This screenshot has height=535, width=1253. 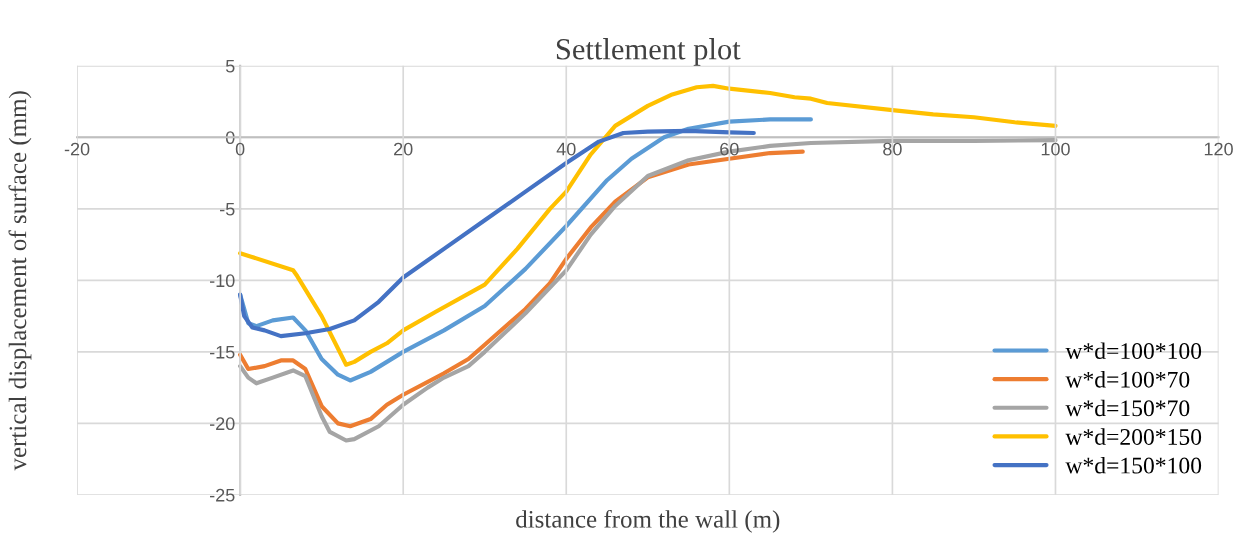 What do you see at coordinates (648, 521) in the screenshot?
I see `x-axis-title: distance from the wall (m)` at bounding box center [648, 521].